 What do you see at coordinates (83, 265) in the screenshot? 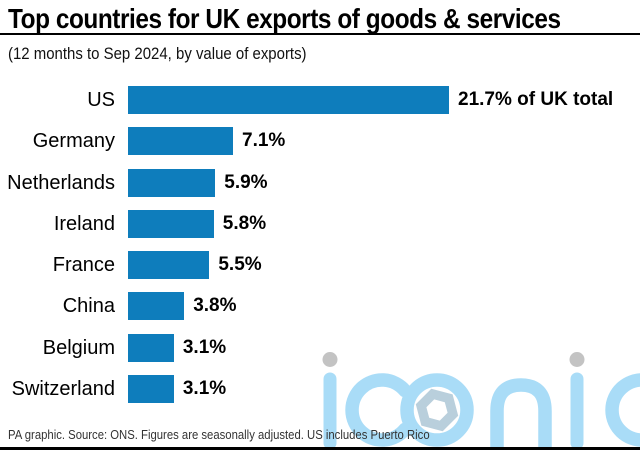
I see `category-label: France` at bounding box center [83, 265].